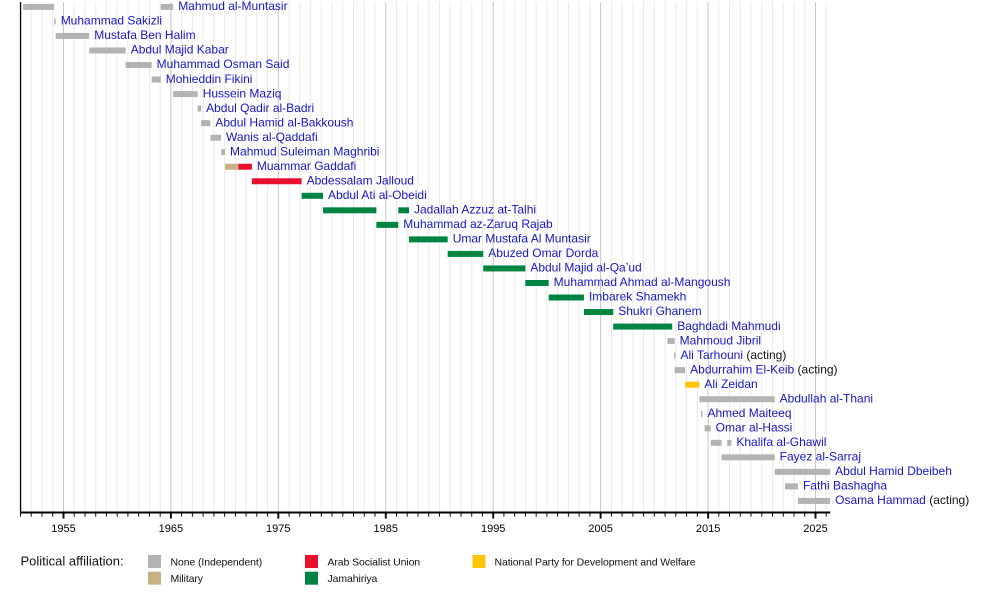 This screenshot has height=598, width=1000. I want to click on svg-text: Mahmud Suleiman Maghribi, so click(304, 151).